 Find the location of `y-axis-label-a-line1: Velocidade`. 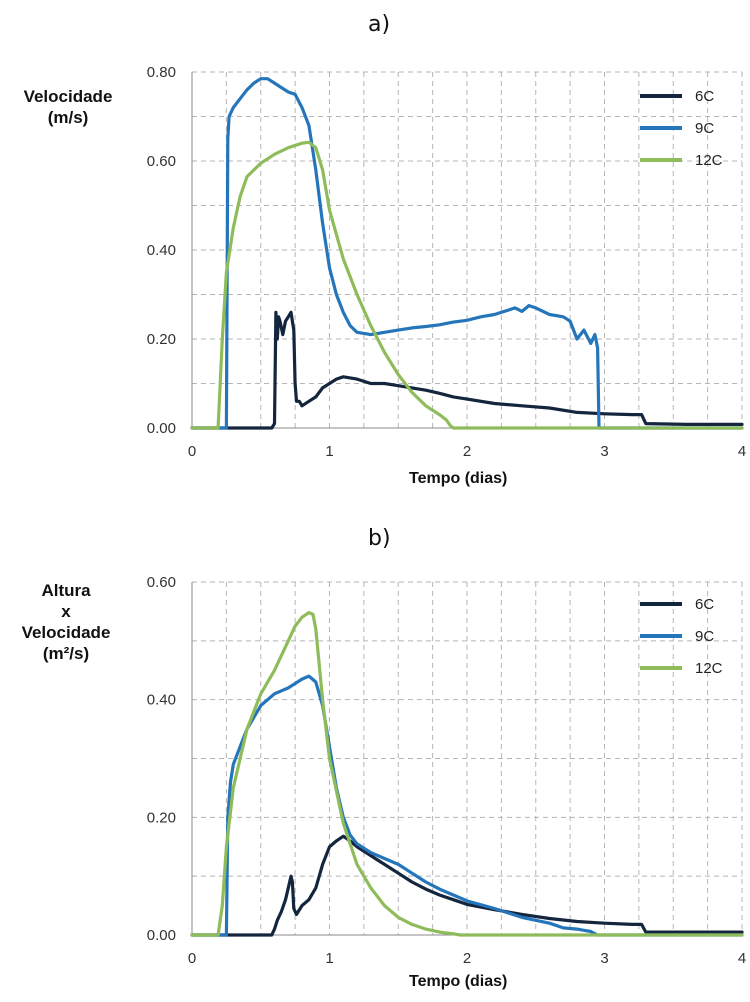

y-axis-label-a-line1: Velocidade is located at coordinates (68, 96).